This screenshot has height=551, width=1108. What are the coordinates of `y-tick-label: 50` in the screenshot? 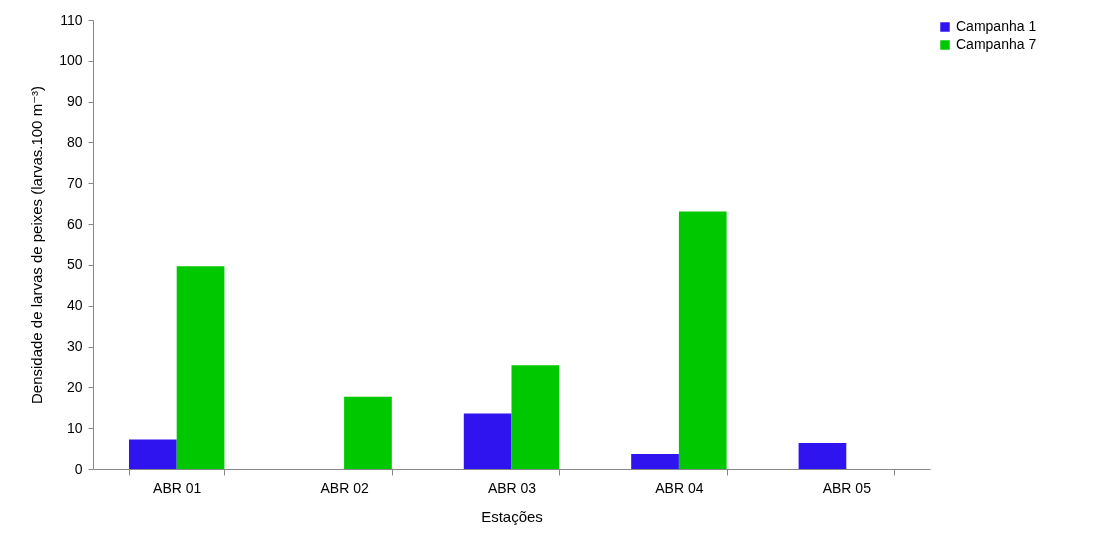 It's located at (74, 264).